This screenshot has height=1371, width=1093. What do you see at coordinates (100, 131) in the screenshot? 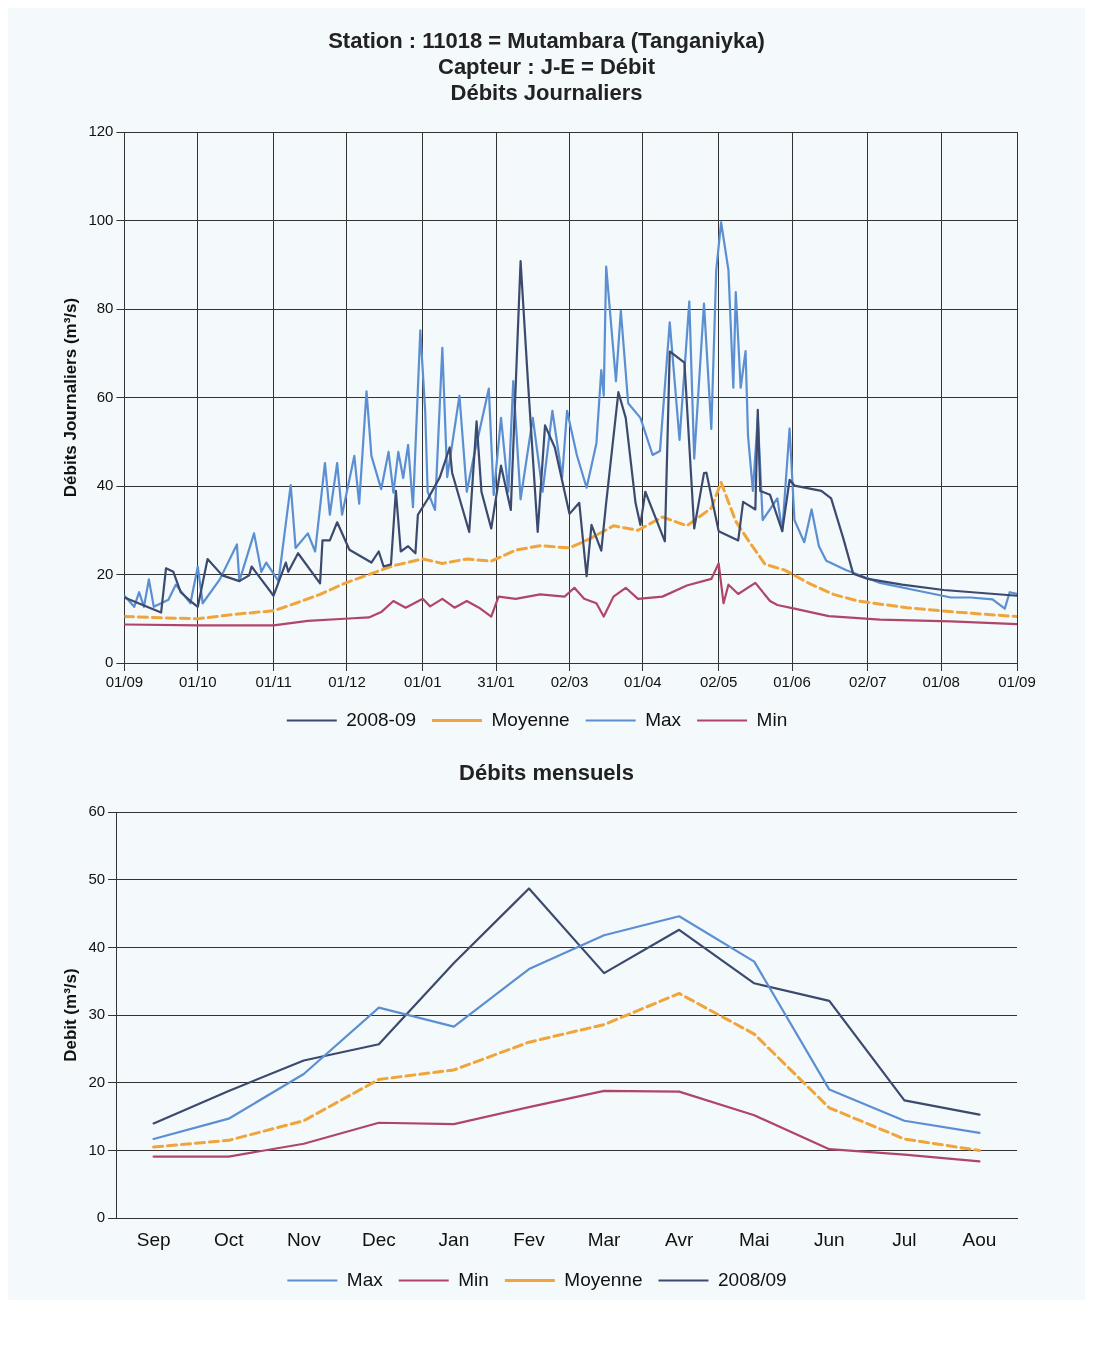
I see `y-tick-label: 120` at bounding box center [100, 131].